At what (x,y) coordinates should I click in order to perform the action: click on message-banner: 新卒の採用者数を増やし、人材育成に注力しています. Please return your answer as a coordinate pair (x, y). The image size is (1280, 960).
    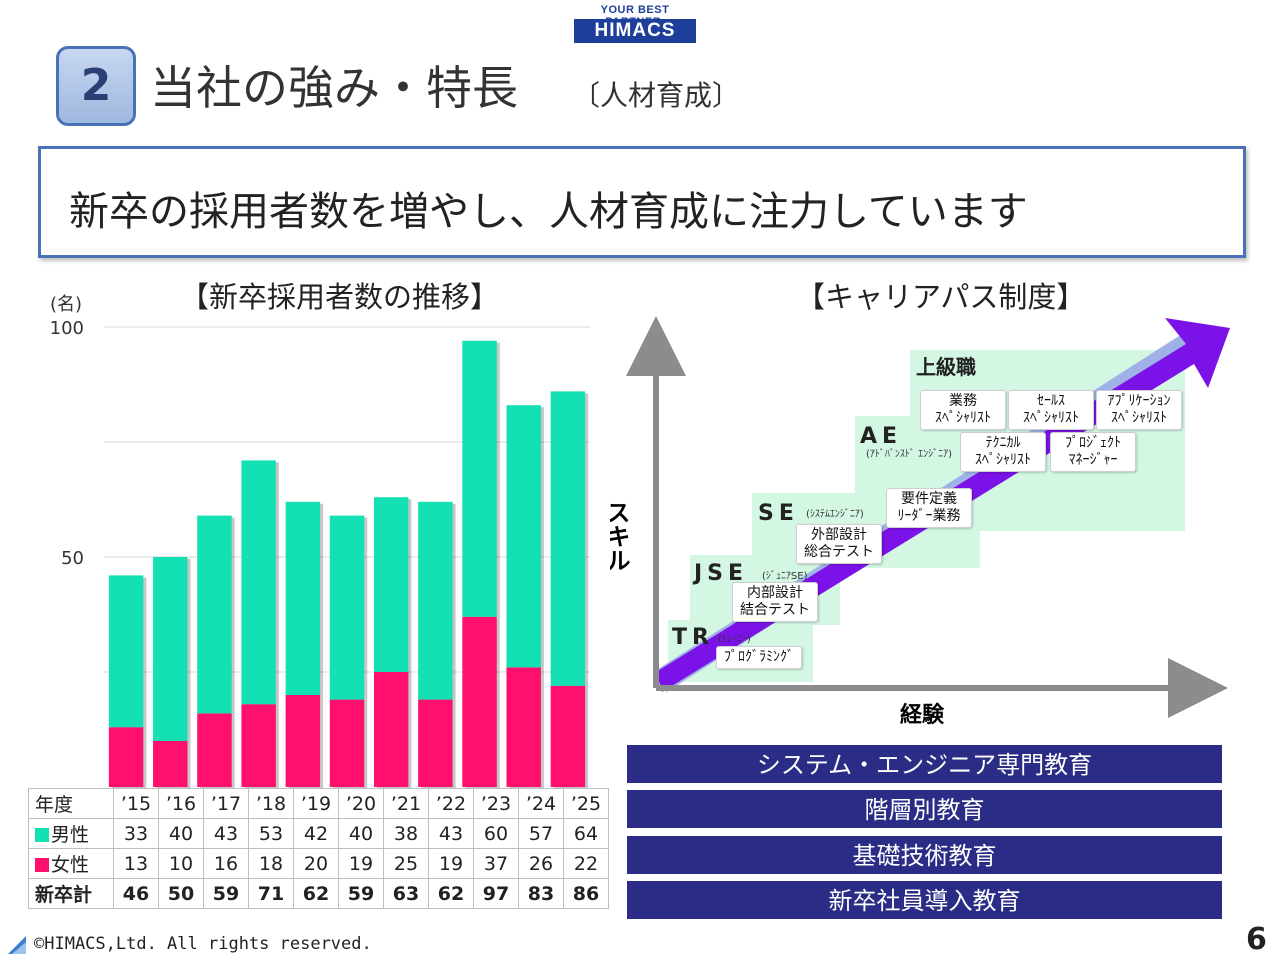
    Looking at the image, I should click on (642, 202).